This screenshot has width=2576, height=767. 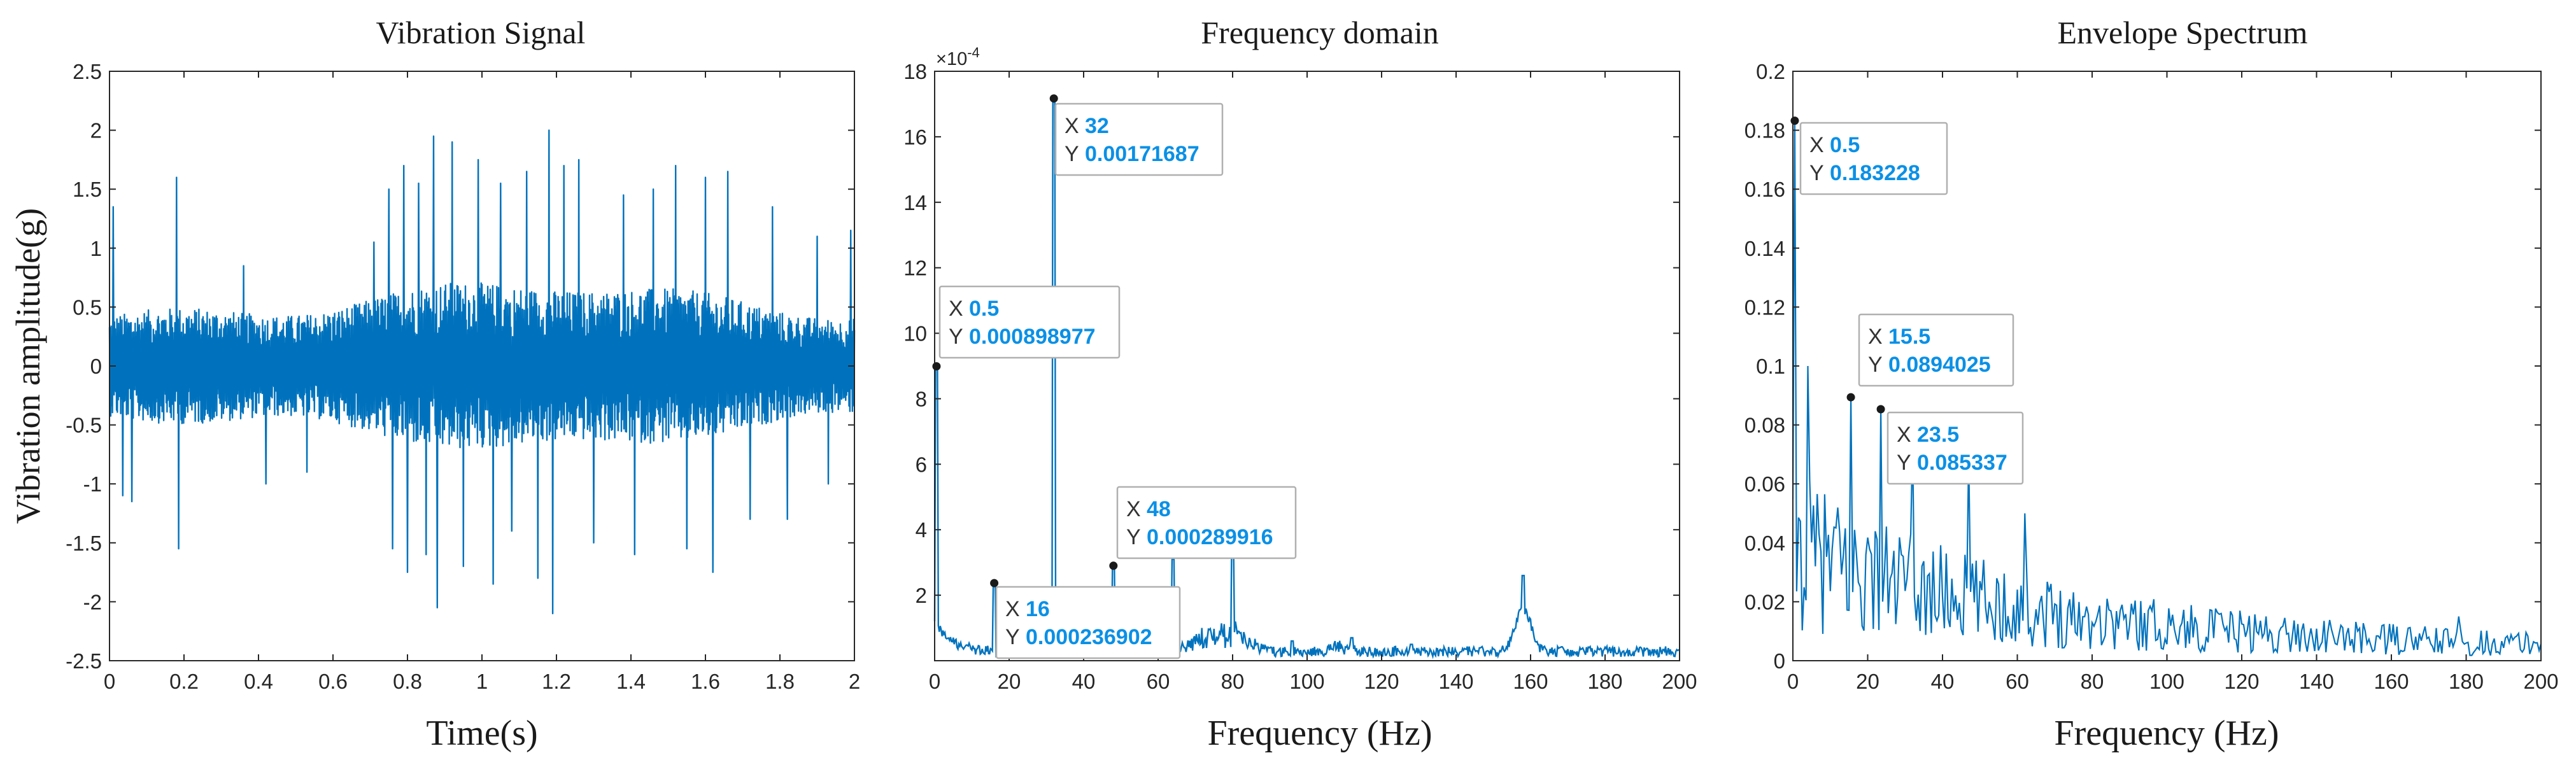 I want to click on y-tick-label: 1.5, so click(x=87, y=189).